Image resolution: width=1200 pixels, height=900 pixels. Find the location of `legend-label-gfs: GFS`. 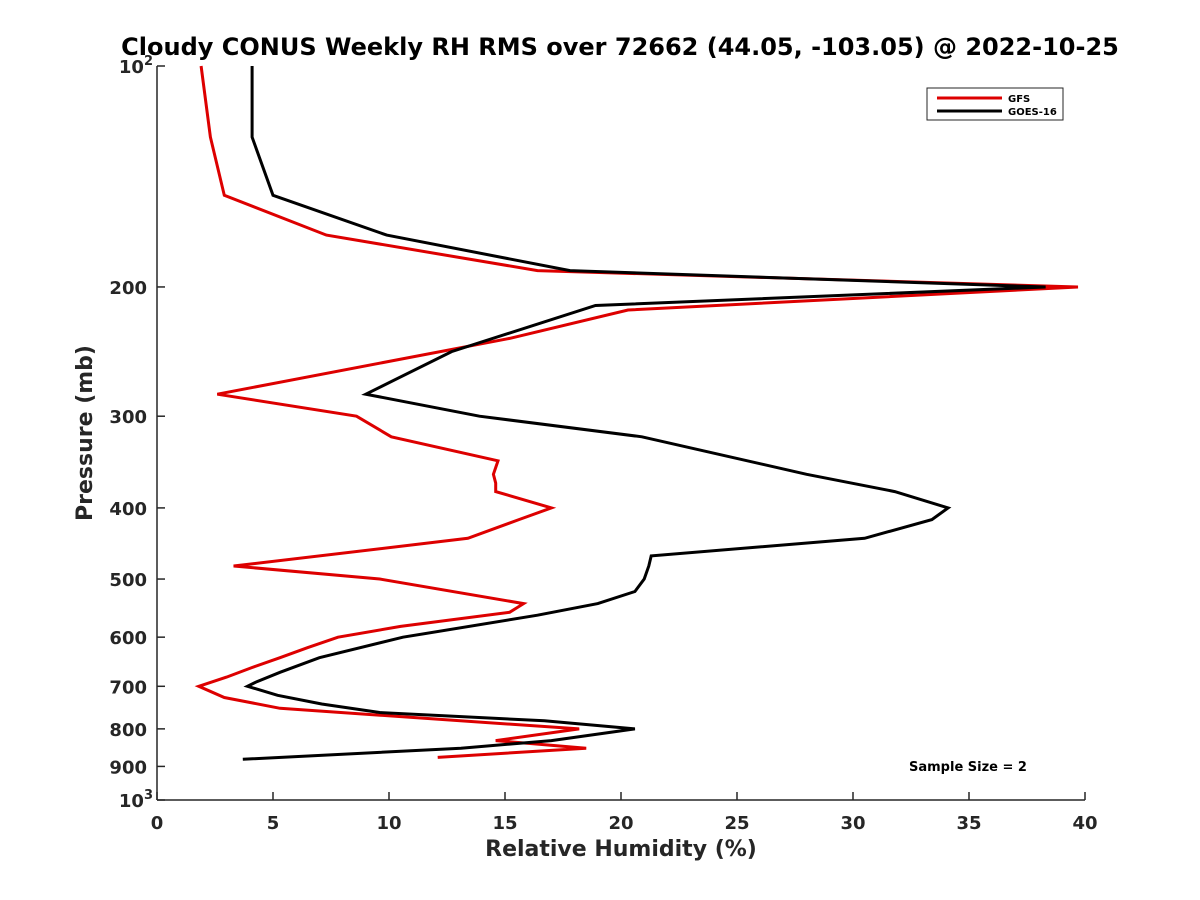

legend-label-gfs: GFS is located at coordinates (1019, 99).